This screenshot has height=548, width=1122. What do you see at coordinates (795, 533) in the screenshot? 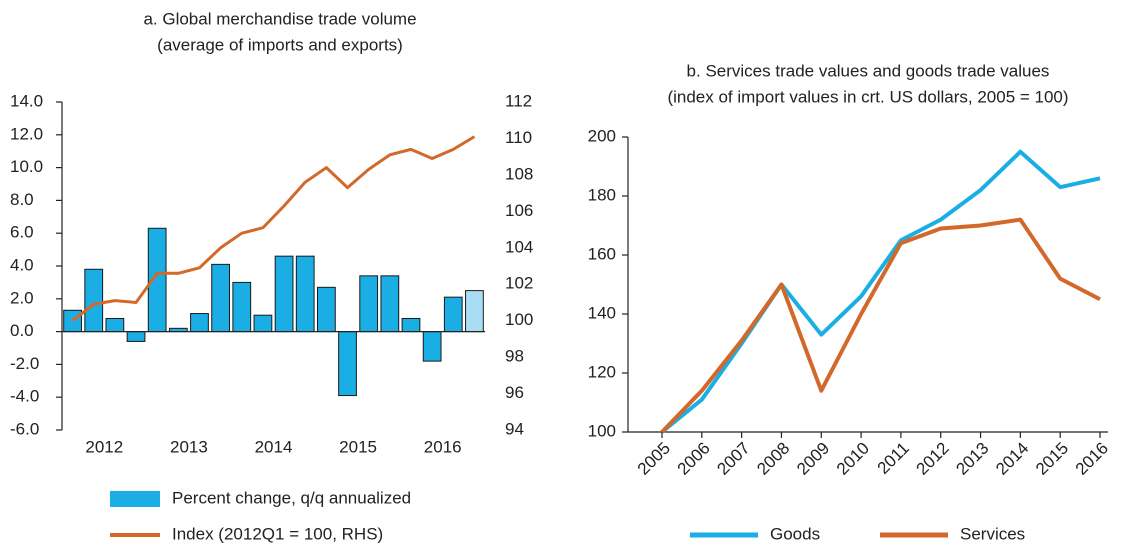
I see `legend-label: Goods` at bounding box center [795, 533].